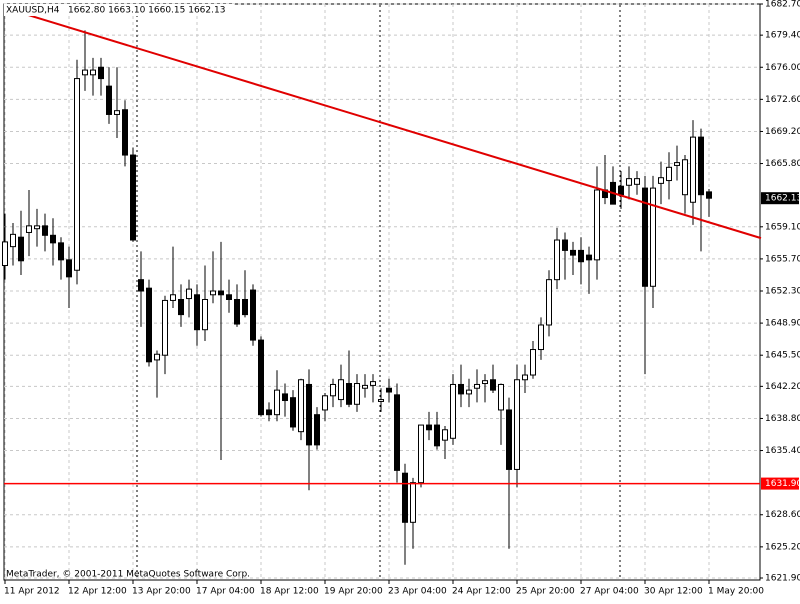 The image size is (800, 604). Describe the element at coordinates (353, 592) in the screenshot. I see `x-tick-label: 19 Apr 20:00` at that location.